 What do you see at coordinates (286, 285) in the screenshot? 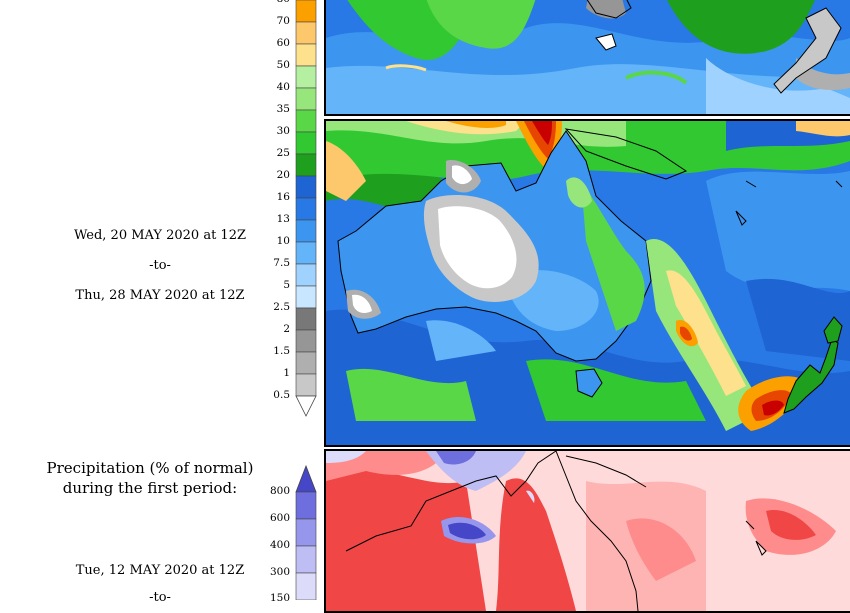
I see `cb-label: 5` at bounding box center [286, 285].